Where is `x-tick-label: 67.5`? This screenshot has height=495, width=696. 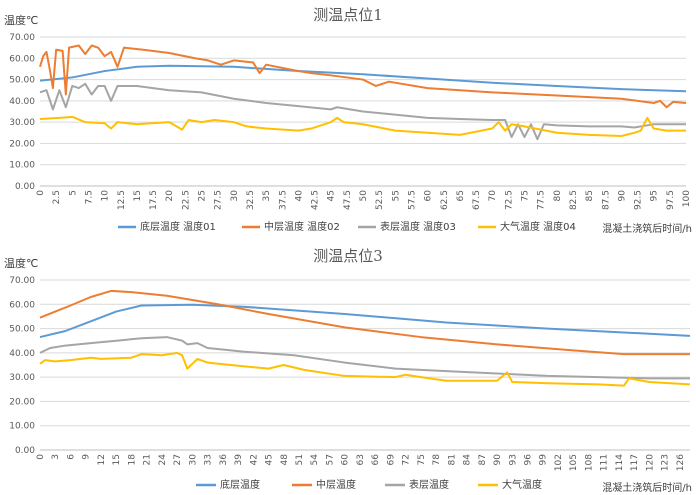 x-tick-label: 67.5 is located at coordinates (477, 200).